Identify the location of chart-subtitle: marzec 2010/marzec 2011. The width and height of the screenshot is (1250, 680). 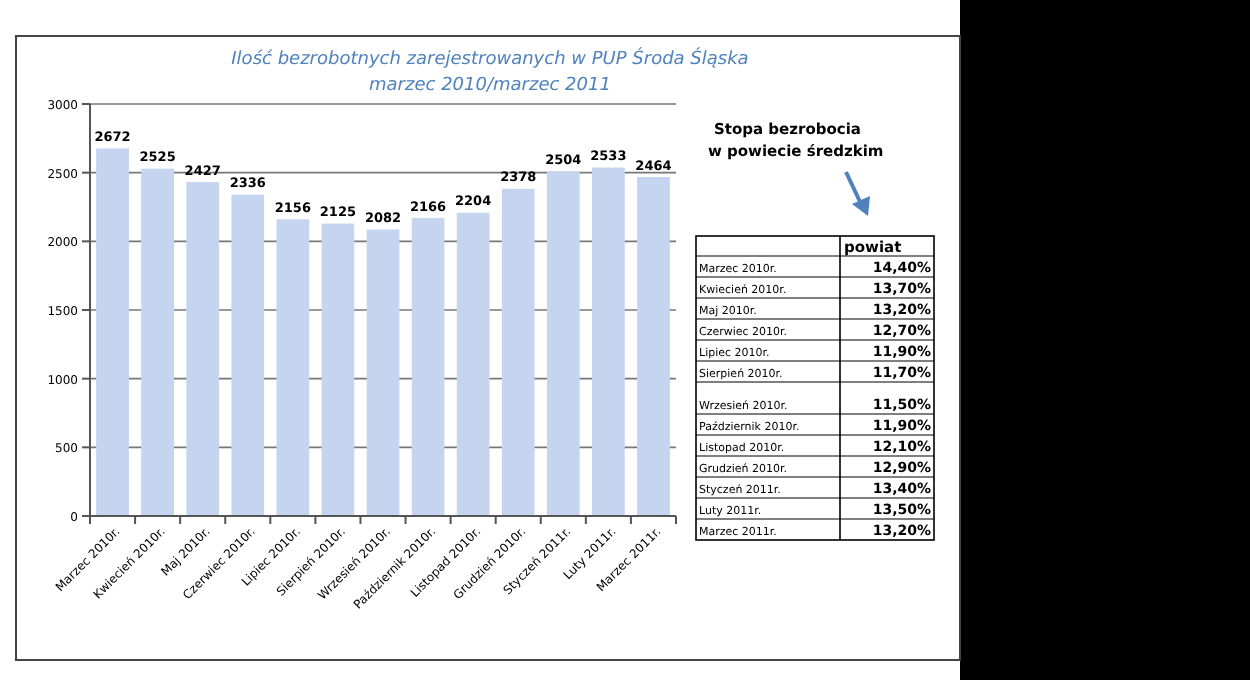
(490, 86).